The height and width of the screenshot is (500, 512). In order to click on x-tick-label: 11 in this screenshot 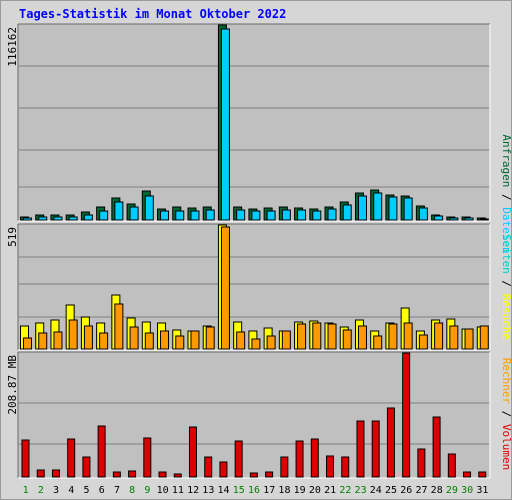, I will do `click(178, 490)`.